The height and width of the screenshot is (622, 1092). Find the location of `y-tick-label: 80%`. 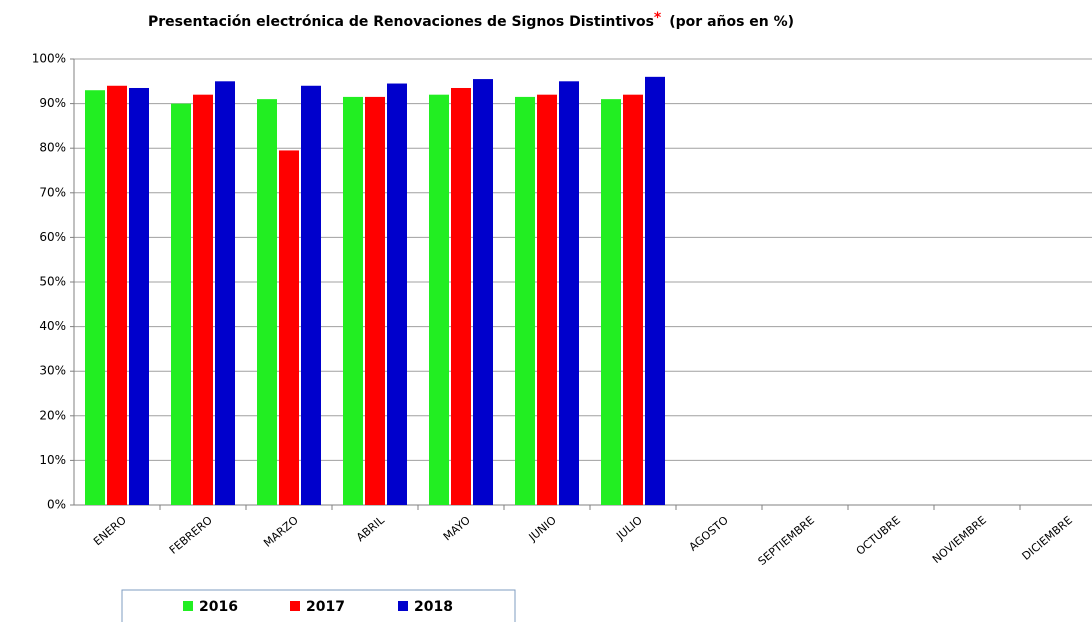

y-tick-label: 80% is located at coordinates (52, 148).